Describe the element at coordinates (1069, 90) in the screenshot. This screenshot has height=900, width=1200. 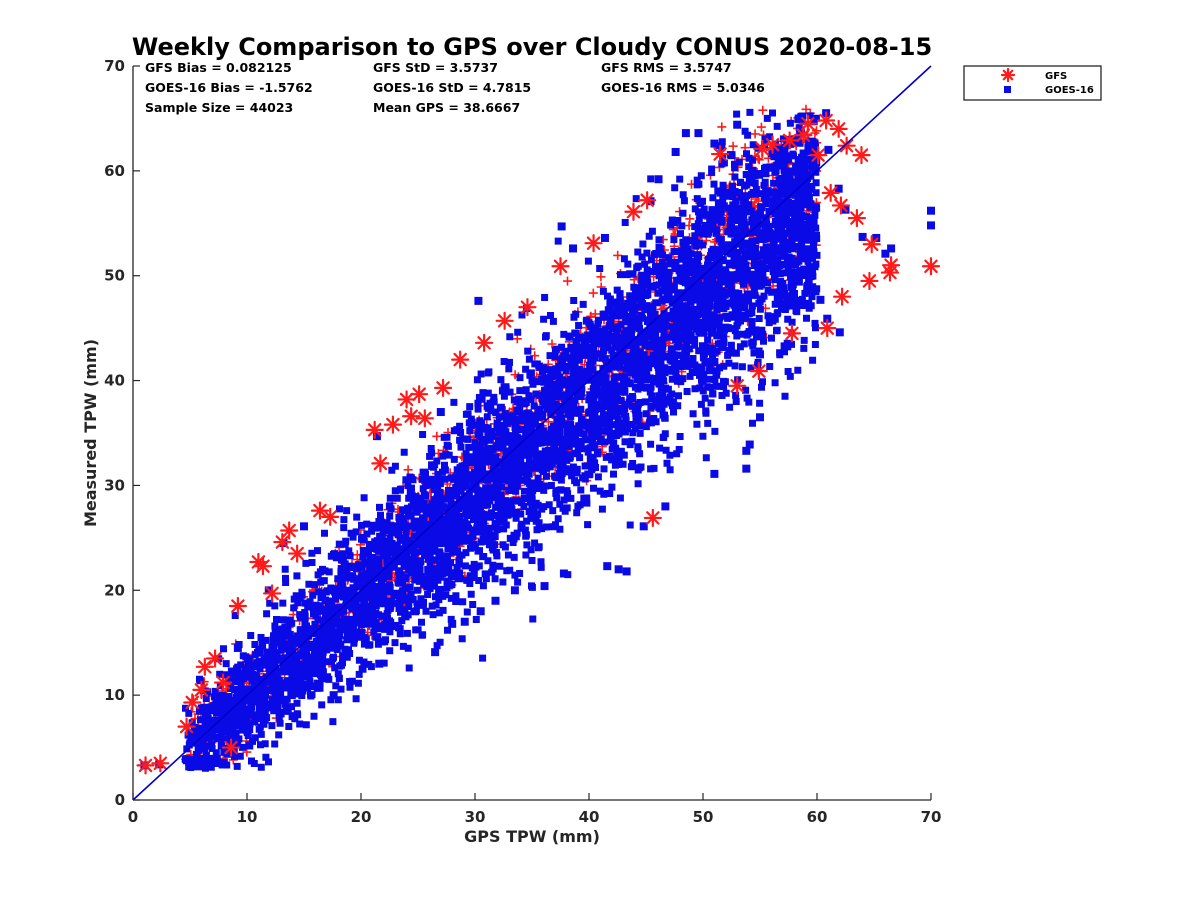
I see `legend-goes16-label: GOES-16` at that location.